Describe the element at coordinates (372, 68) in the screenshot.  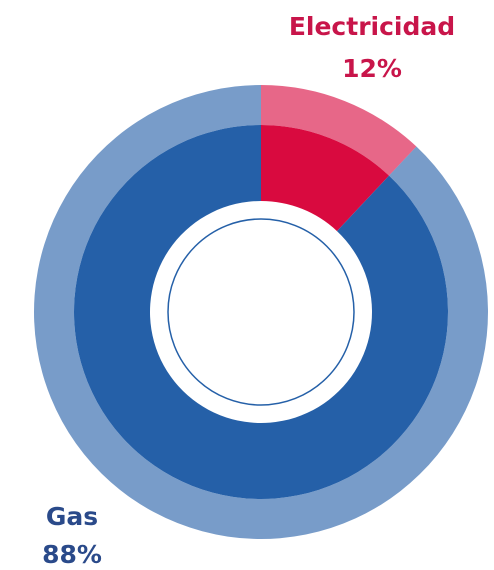
I see `slice-value-label: 12%` at that location.